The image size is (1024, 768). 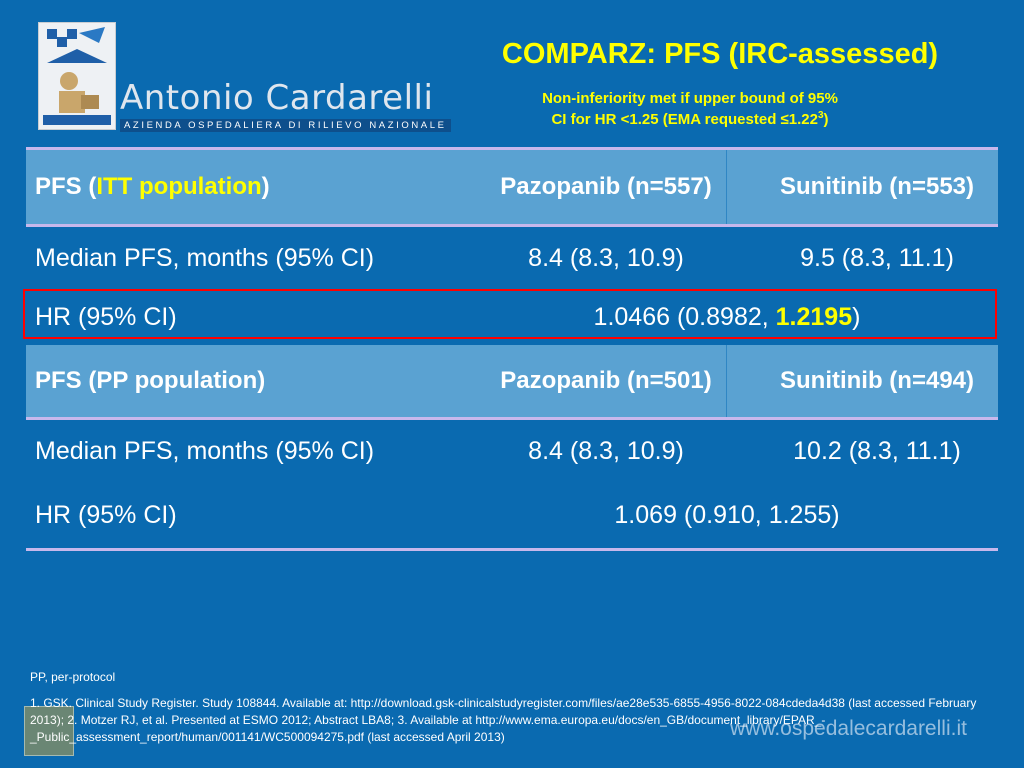 What do you see at coordinates (848, 728) in the screenshot?
I see `website-link: www.ospedalecardarelli.it` at bounding box center [848, 728].